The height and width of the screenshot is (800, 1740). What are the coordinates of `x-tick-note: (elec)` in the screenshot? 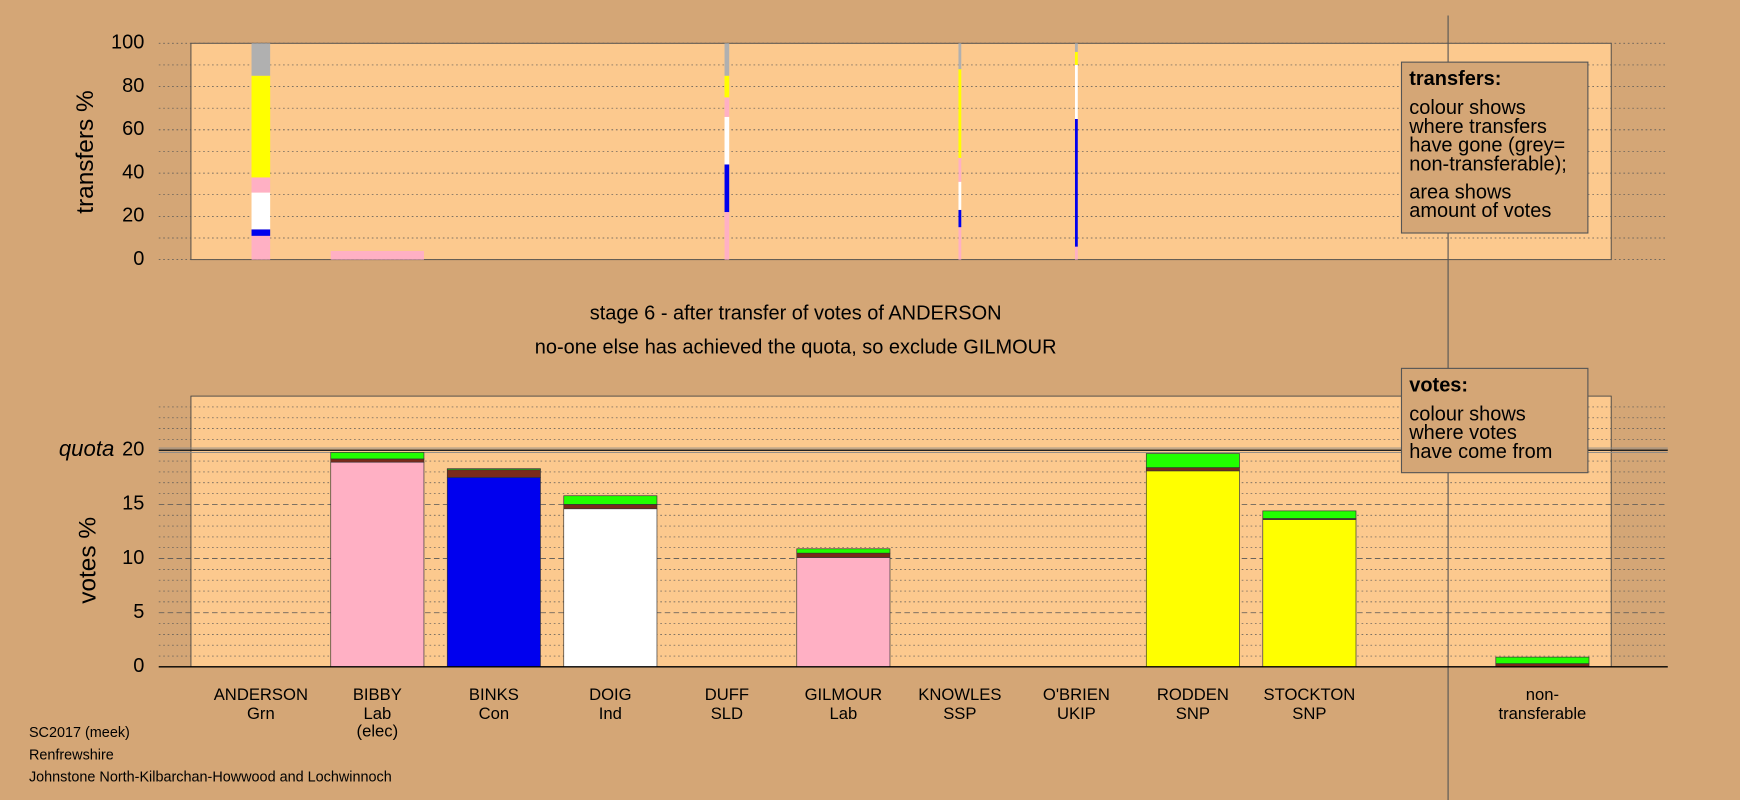 It's located at (378, 731).